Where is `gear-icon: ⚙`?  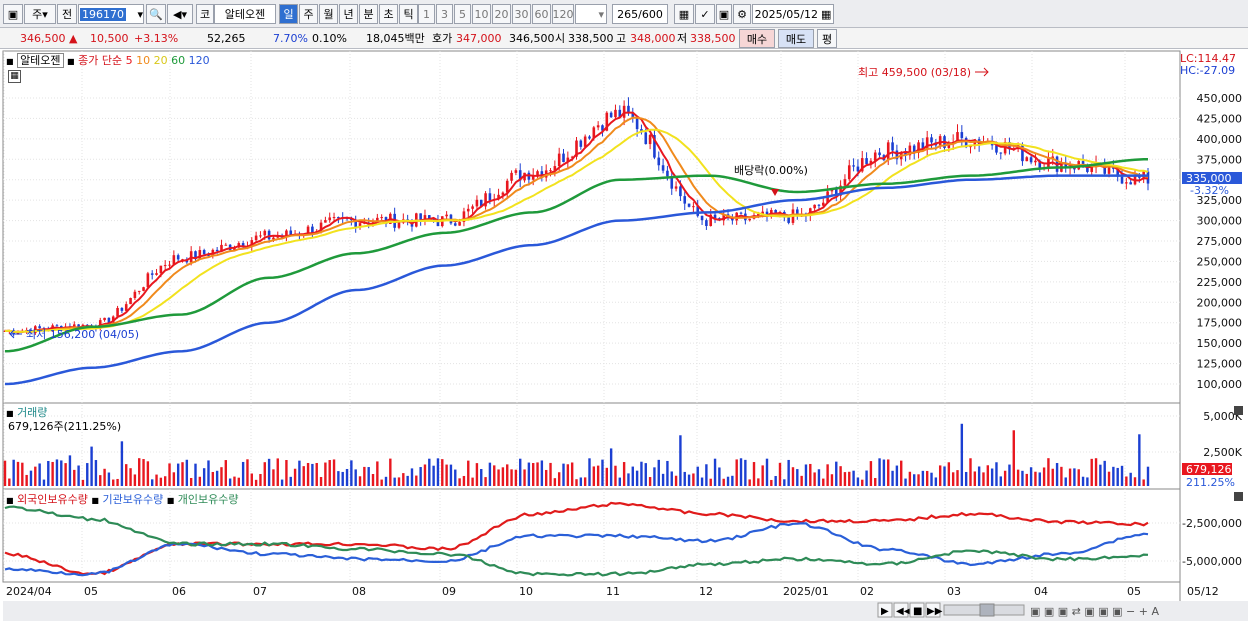 gear-icon: ⚙ is located at coordinates (742, 14).